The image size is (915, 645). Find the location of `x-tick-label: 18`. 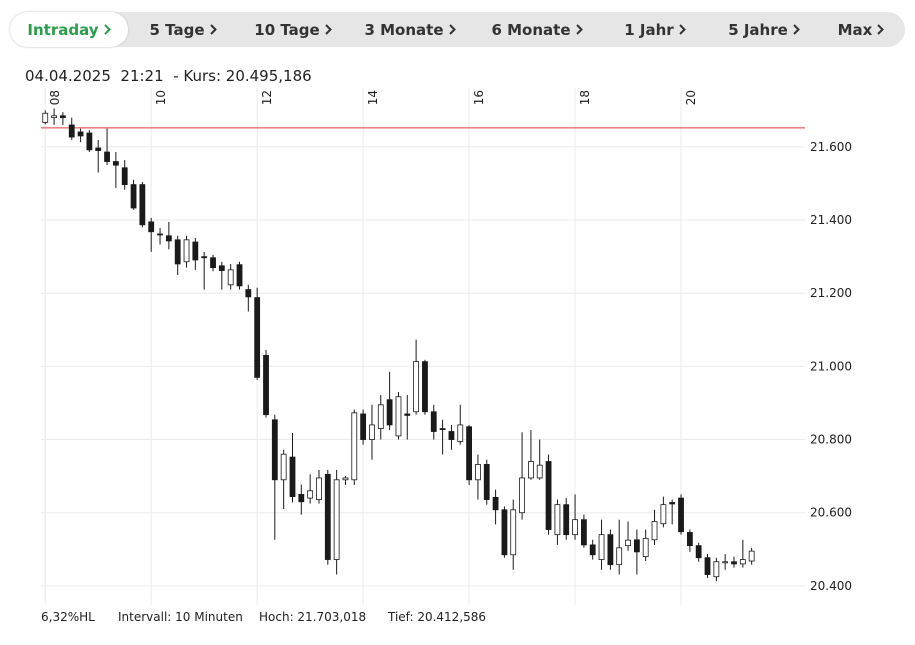

x-tick-label: 18 is located at coordinates (585, 97).